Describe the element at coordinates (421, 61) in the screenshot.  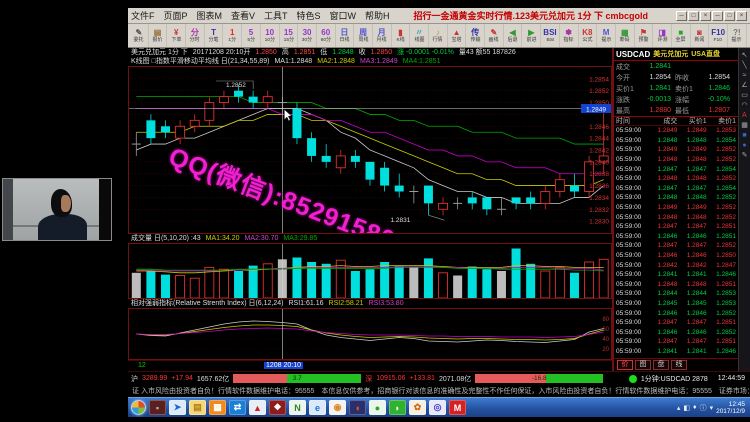
I see `info-segment: MA4:1.2851` at that location.